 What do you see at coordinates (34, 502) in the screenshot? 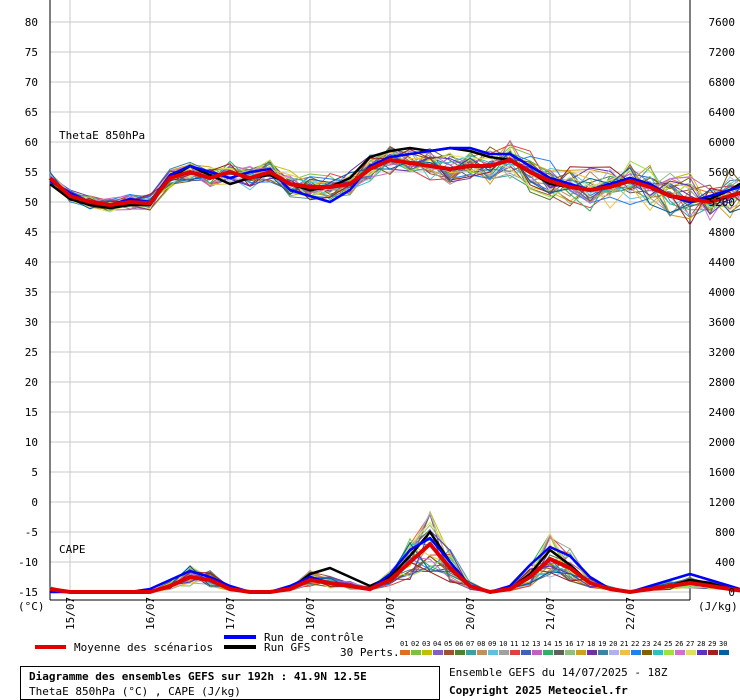
I see `left-tick-label: 0` at bounding box center [34, 502].